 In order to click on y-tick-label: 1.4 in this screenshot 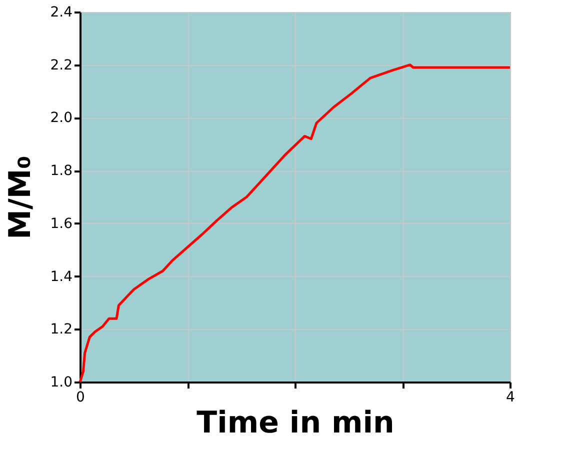, I will do `click(61, 276)`.